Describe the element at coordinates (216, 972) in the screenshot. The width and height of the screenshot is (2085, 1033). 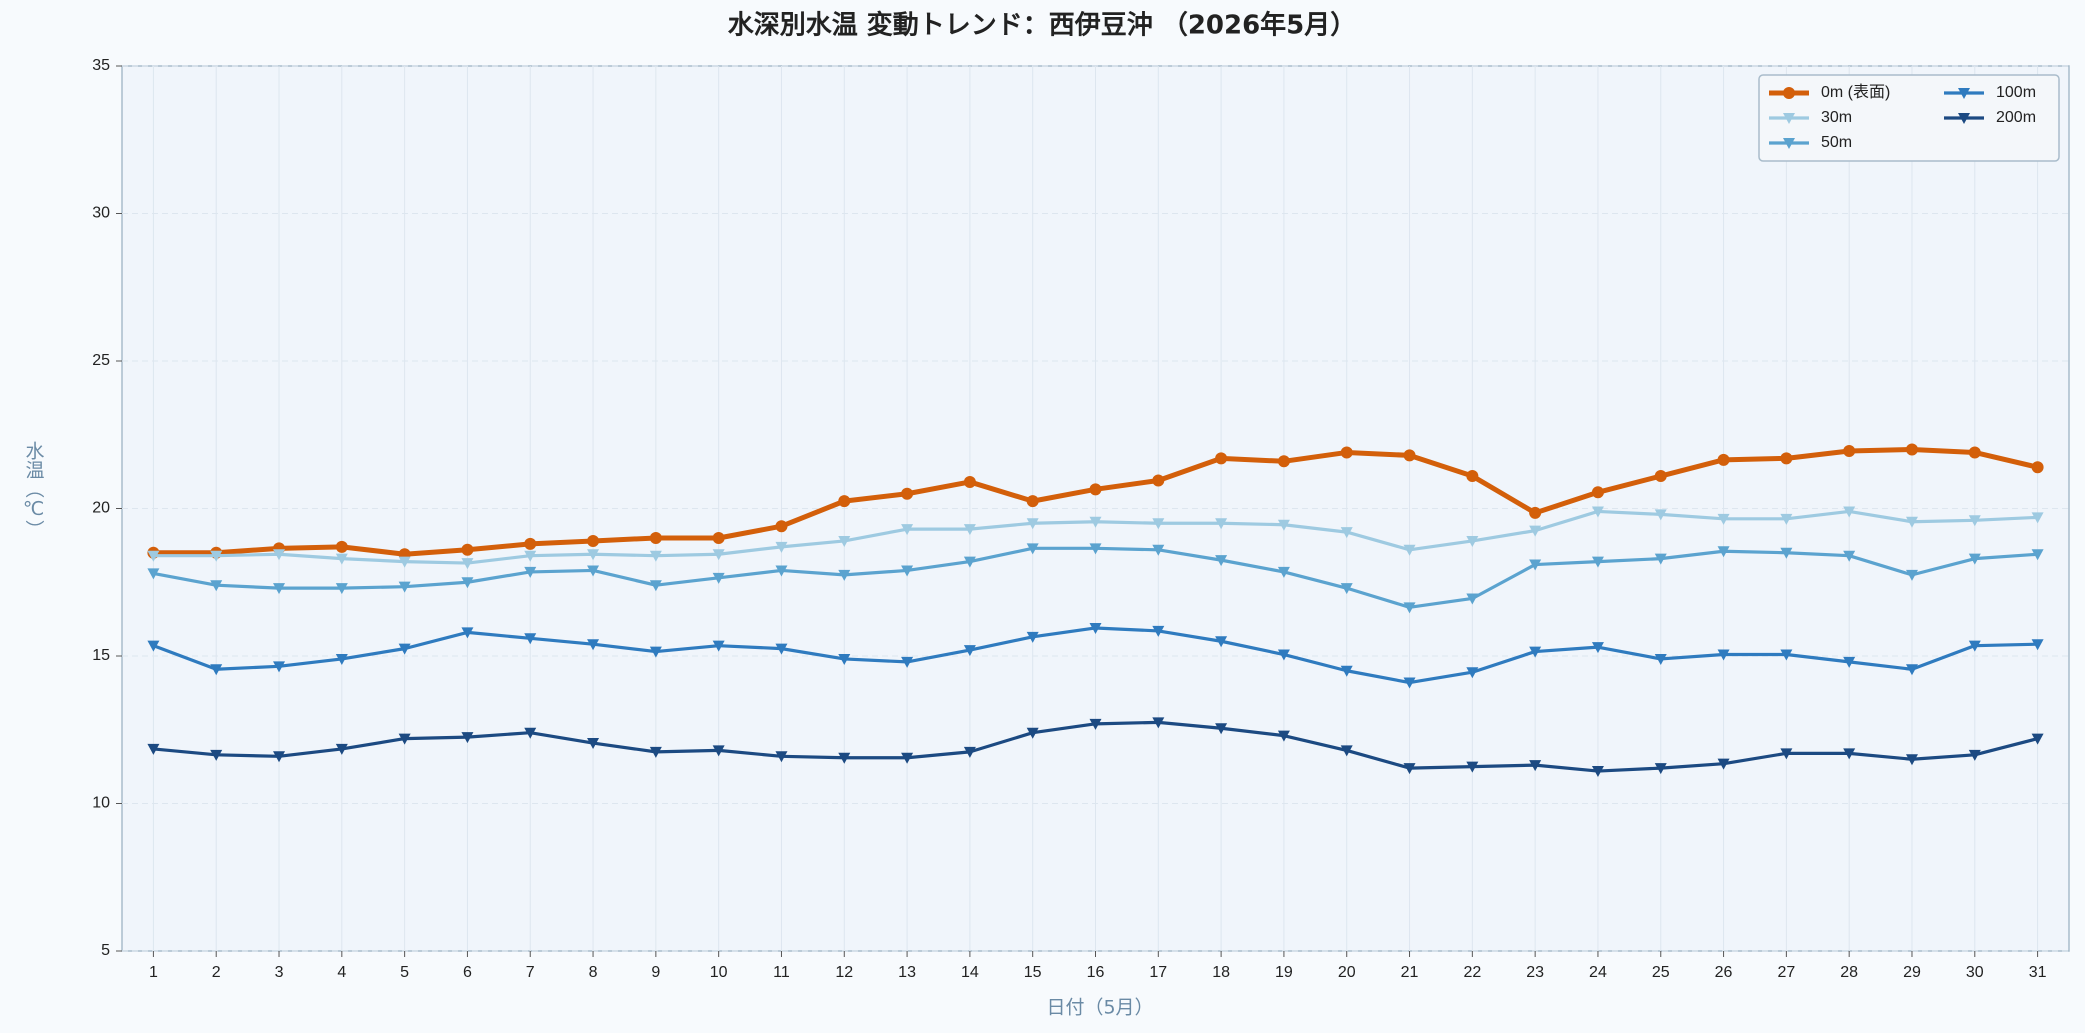
I see `x-tick-label: 2` at that location.